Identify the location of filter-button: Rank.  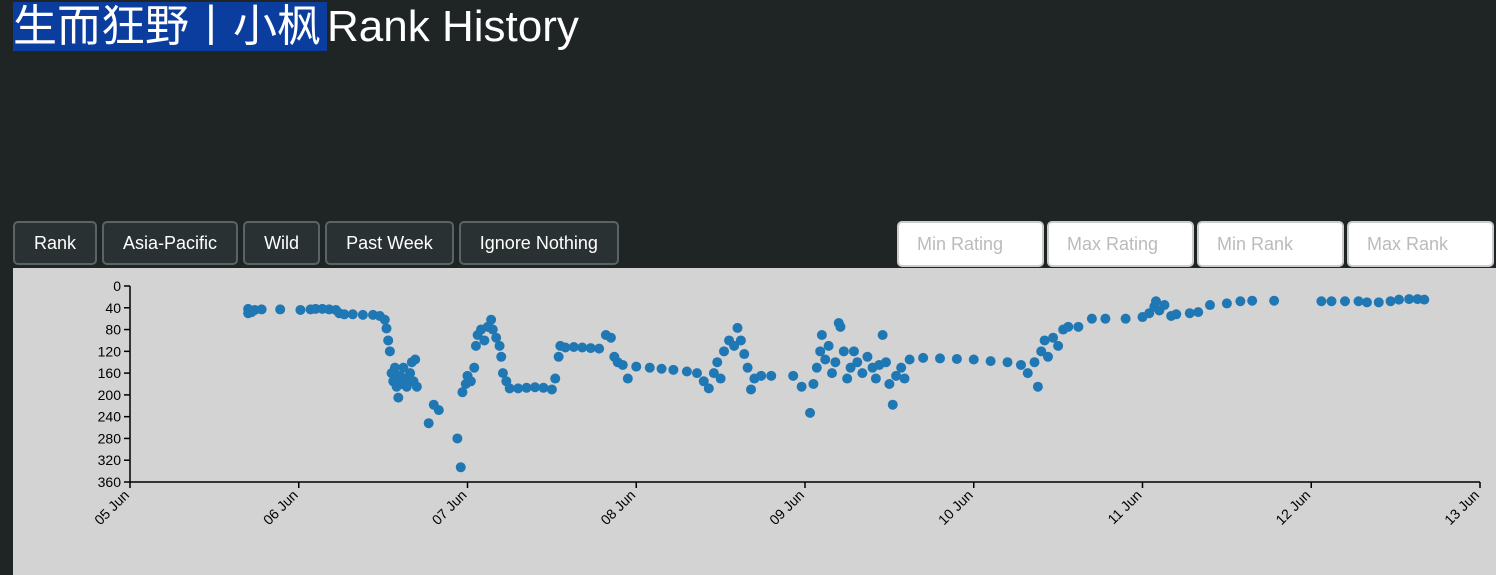
(55, 243).